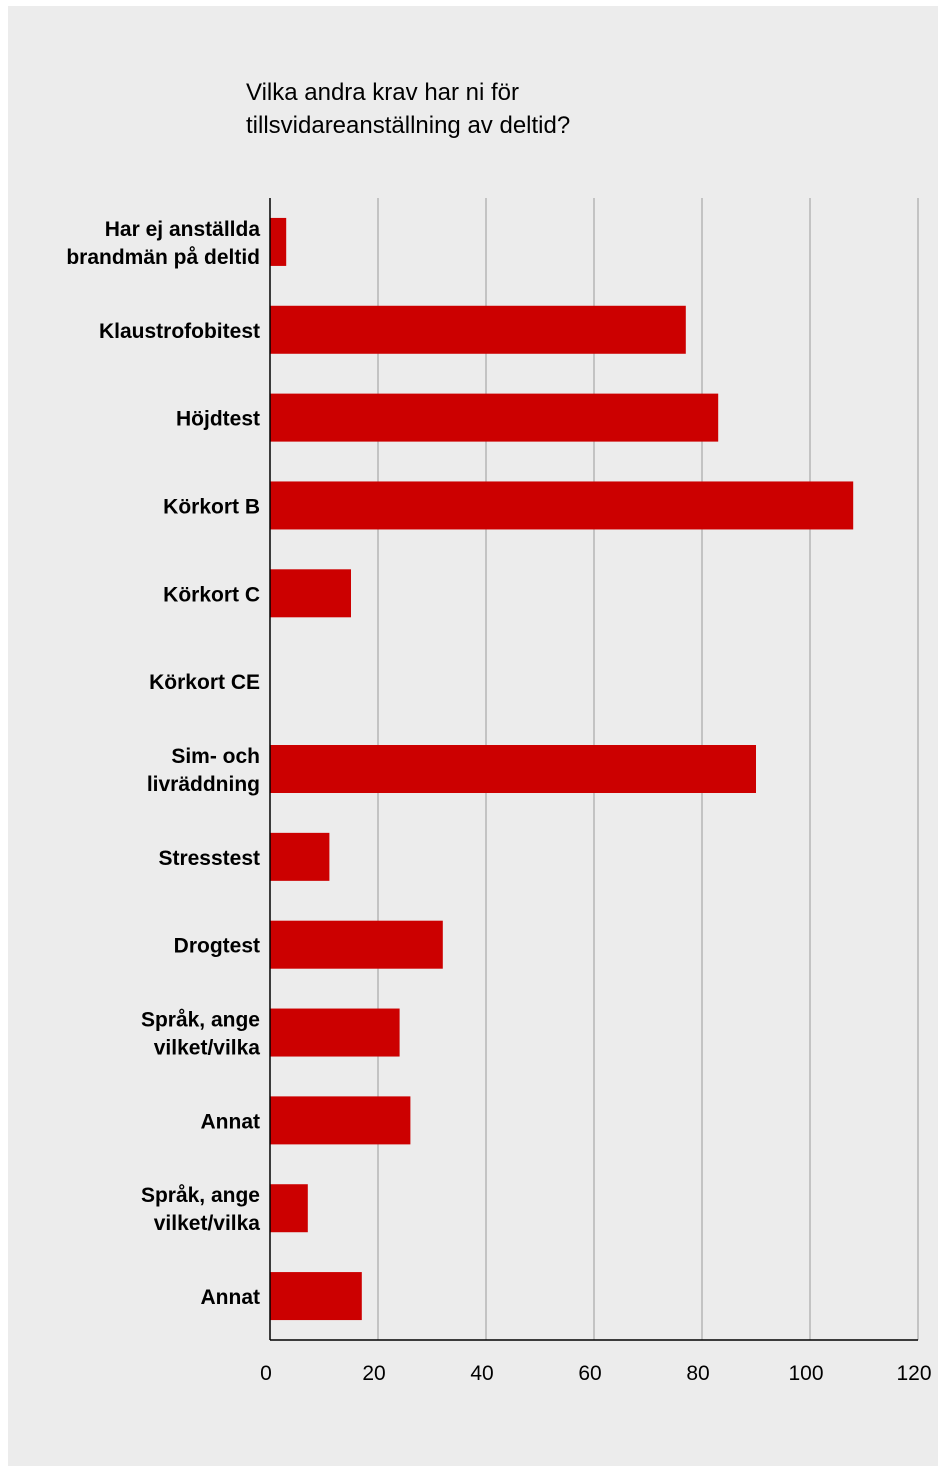 The image size is (940, 1468). I want to click on category-label: Sim- och, so click(215, 756).